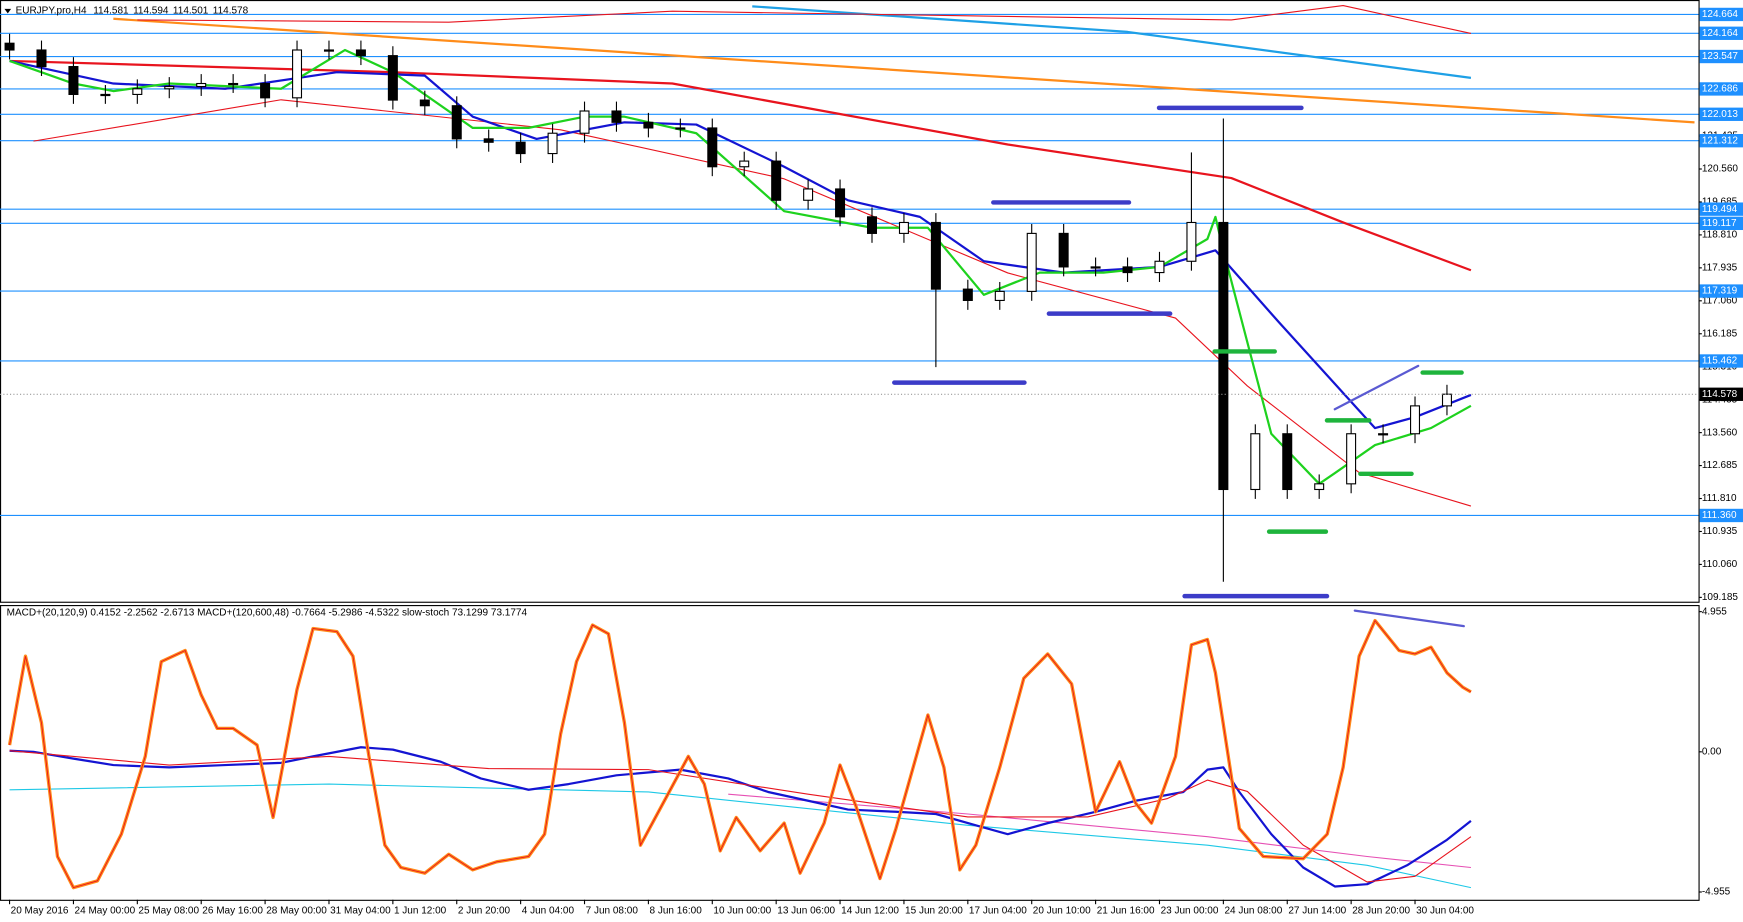 This screenshot has width=1743, height=922. I want to click on y-tick-label: 119.685, so click(1720, 202).